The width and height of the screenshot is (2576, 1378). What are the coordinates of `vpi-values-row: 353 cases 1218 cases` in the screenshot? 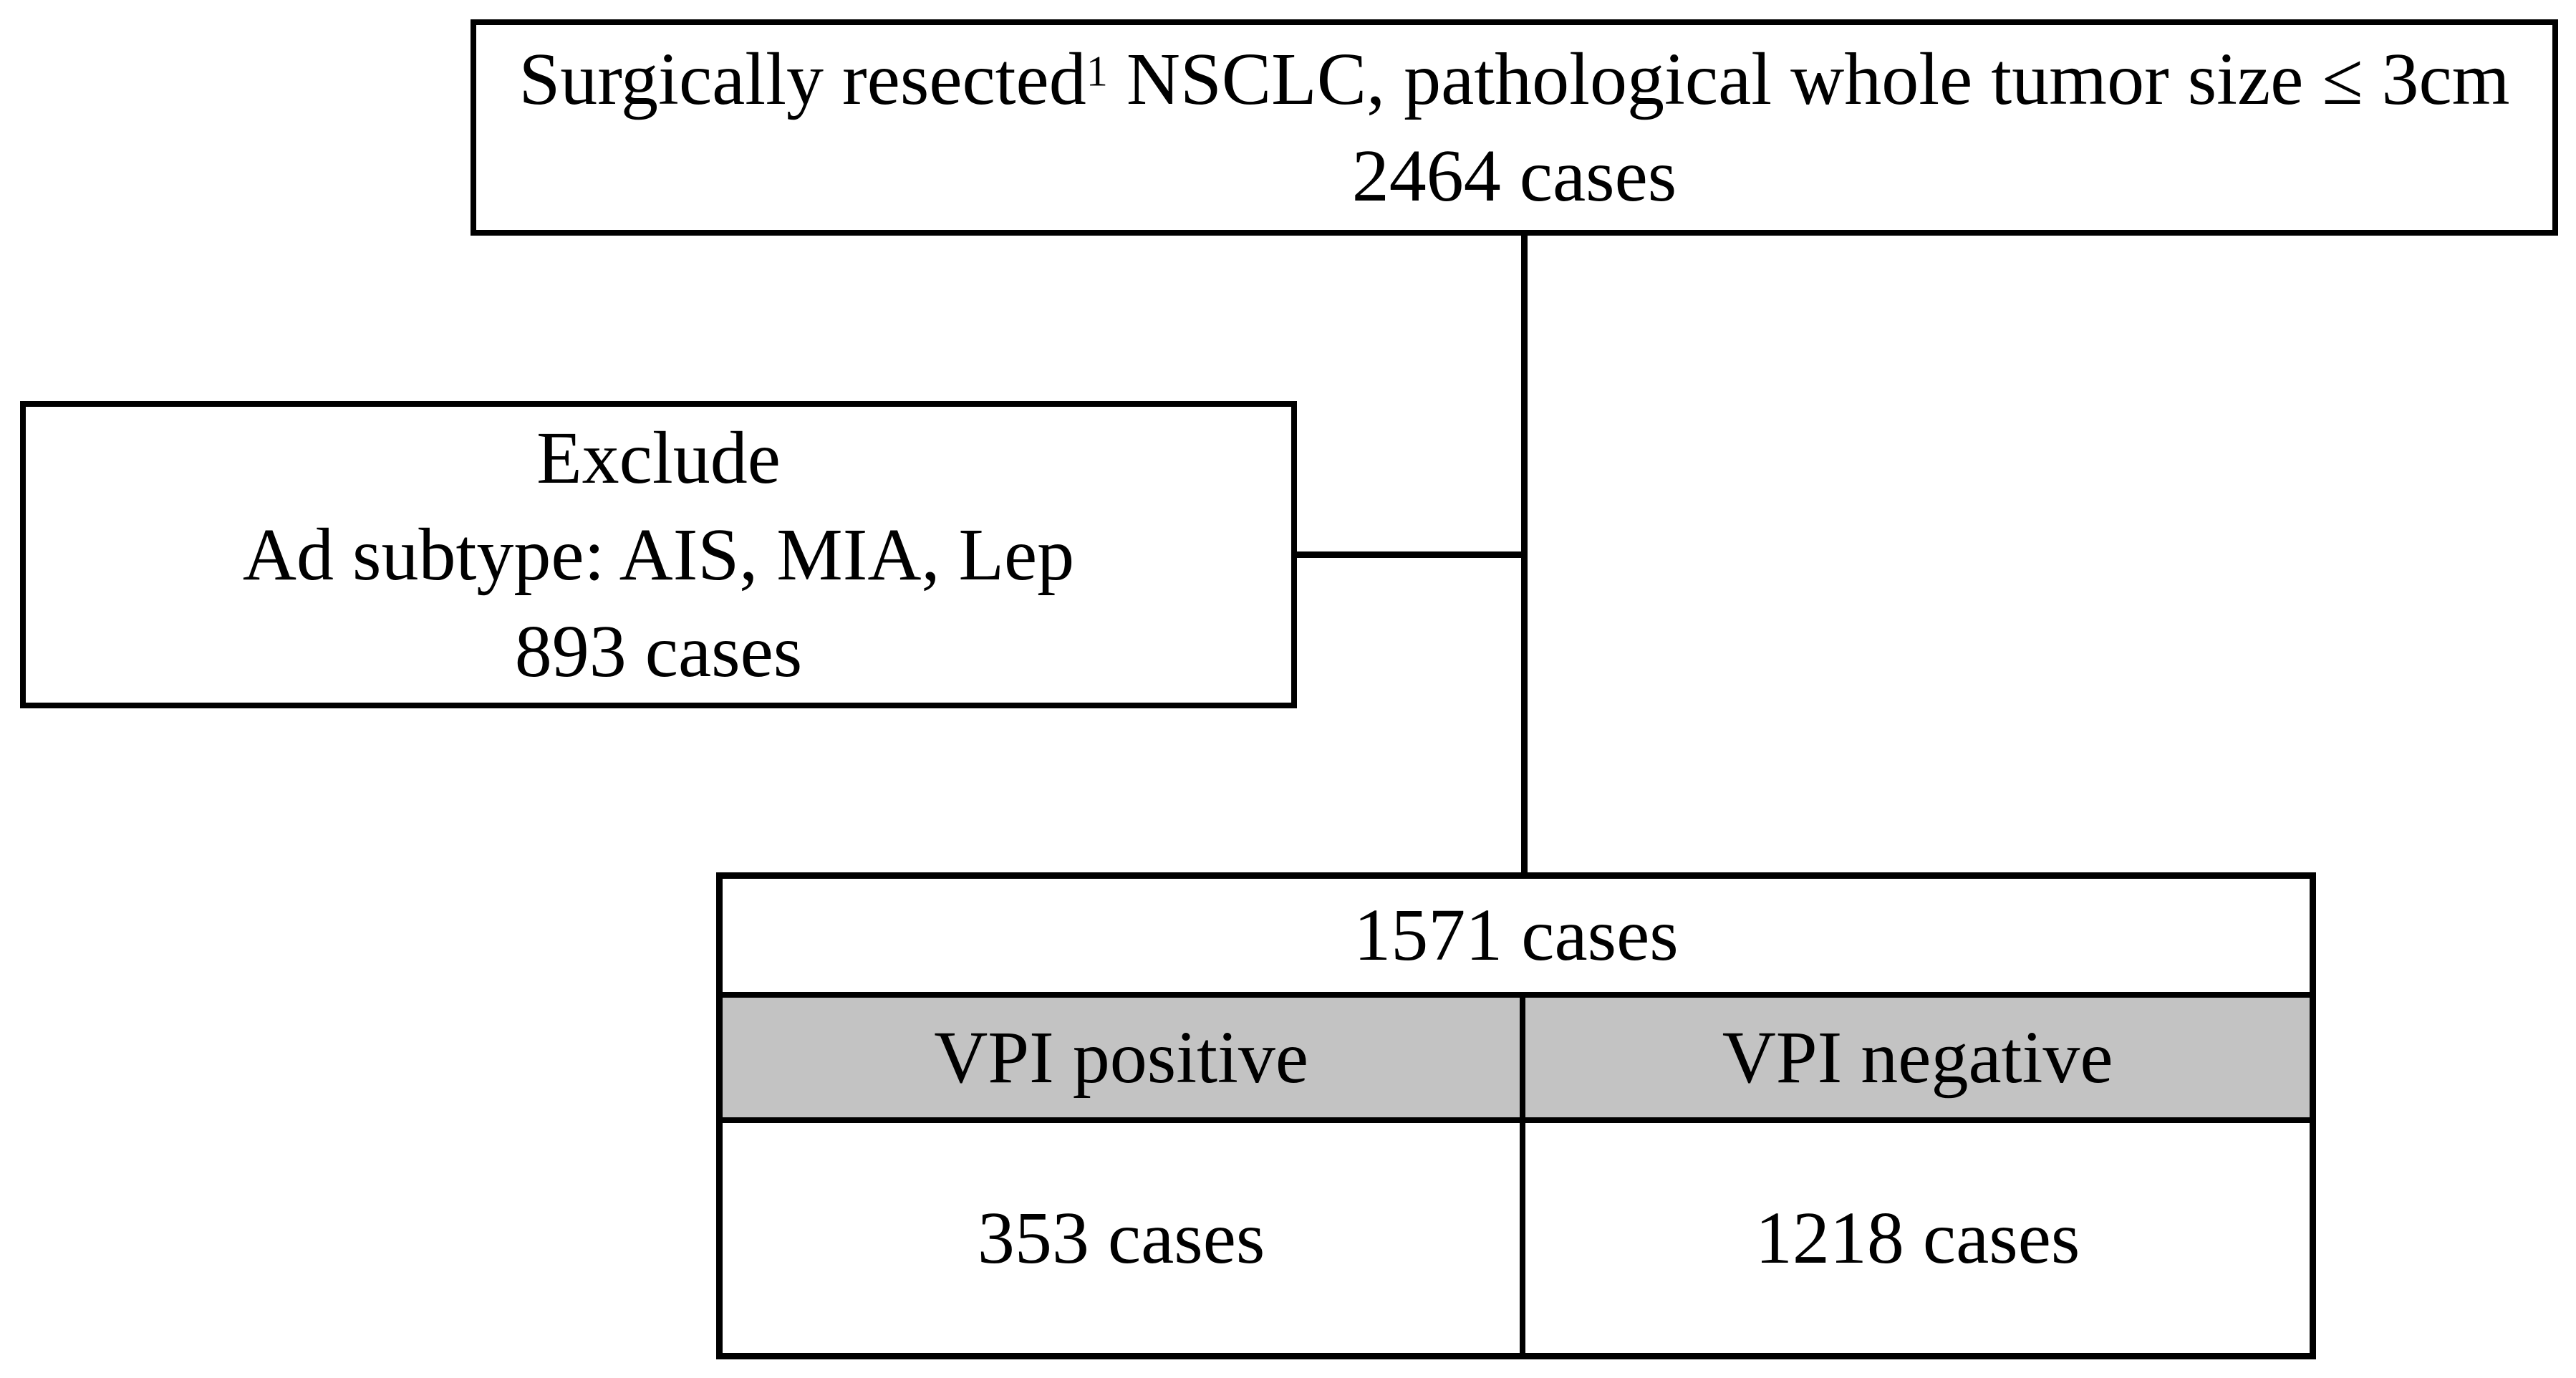 It's located at (1516, 1238).